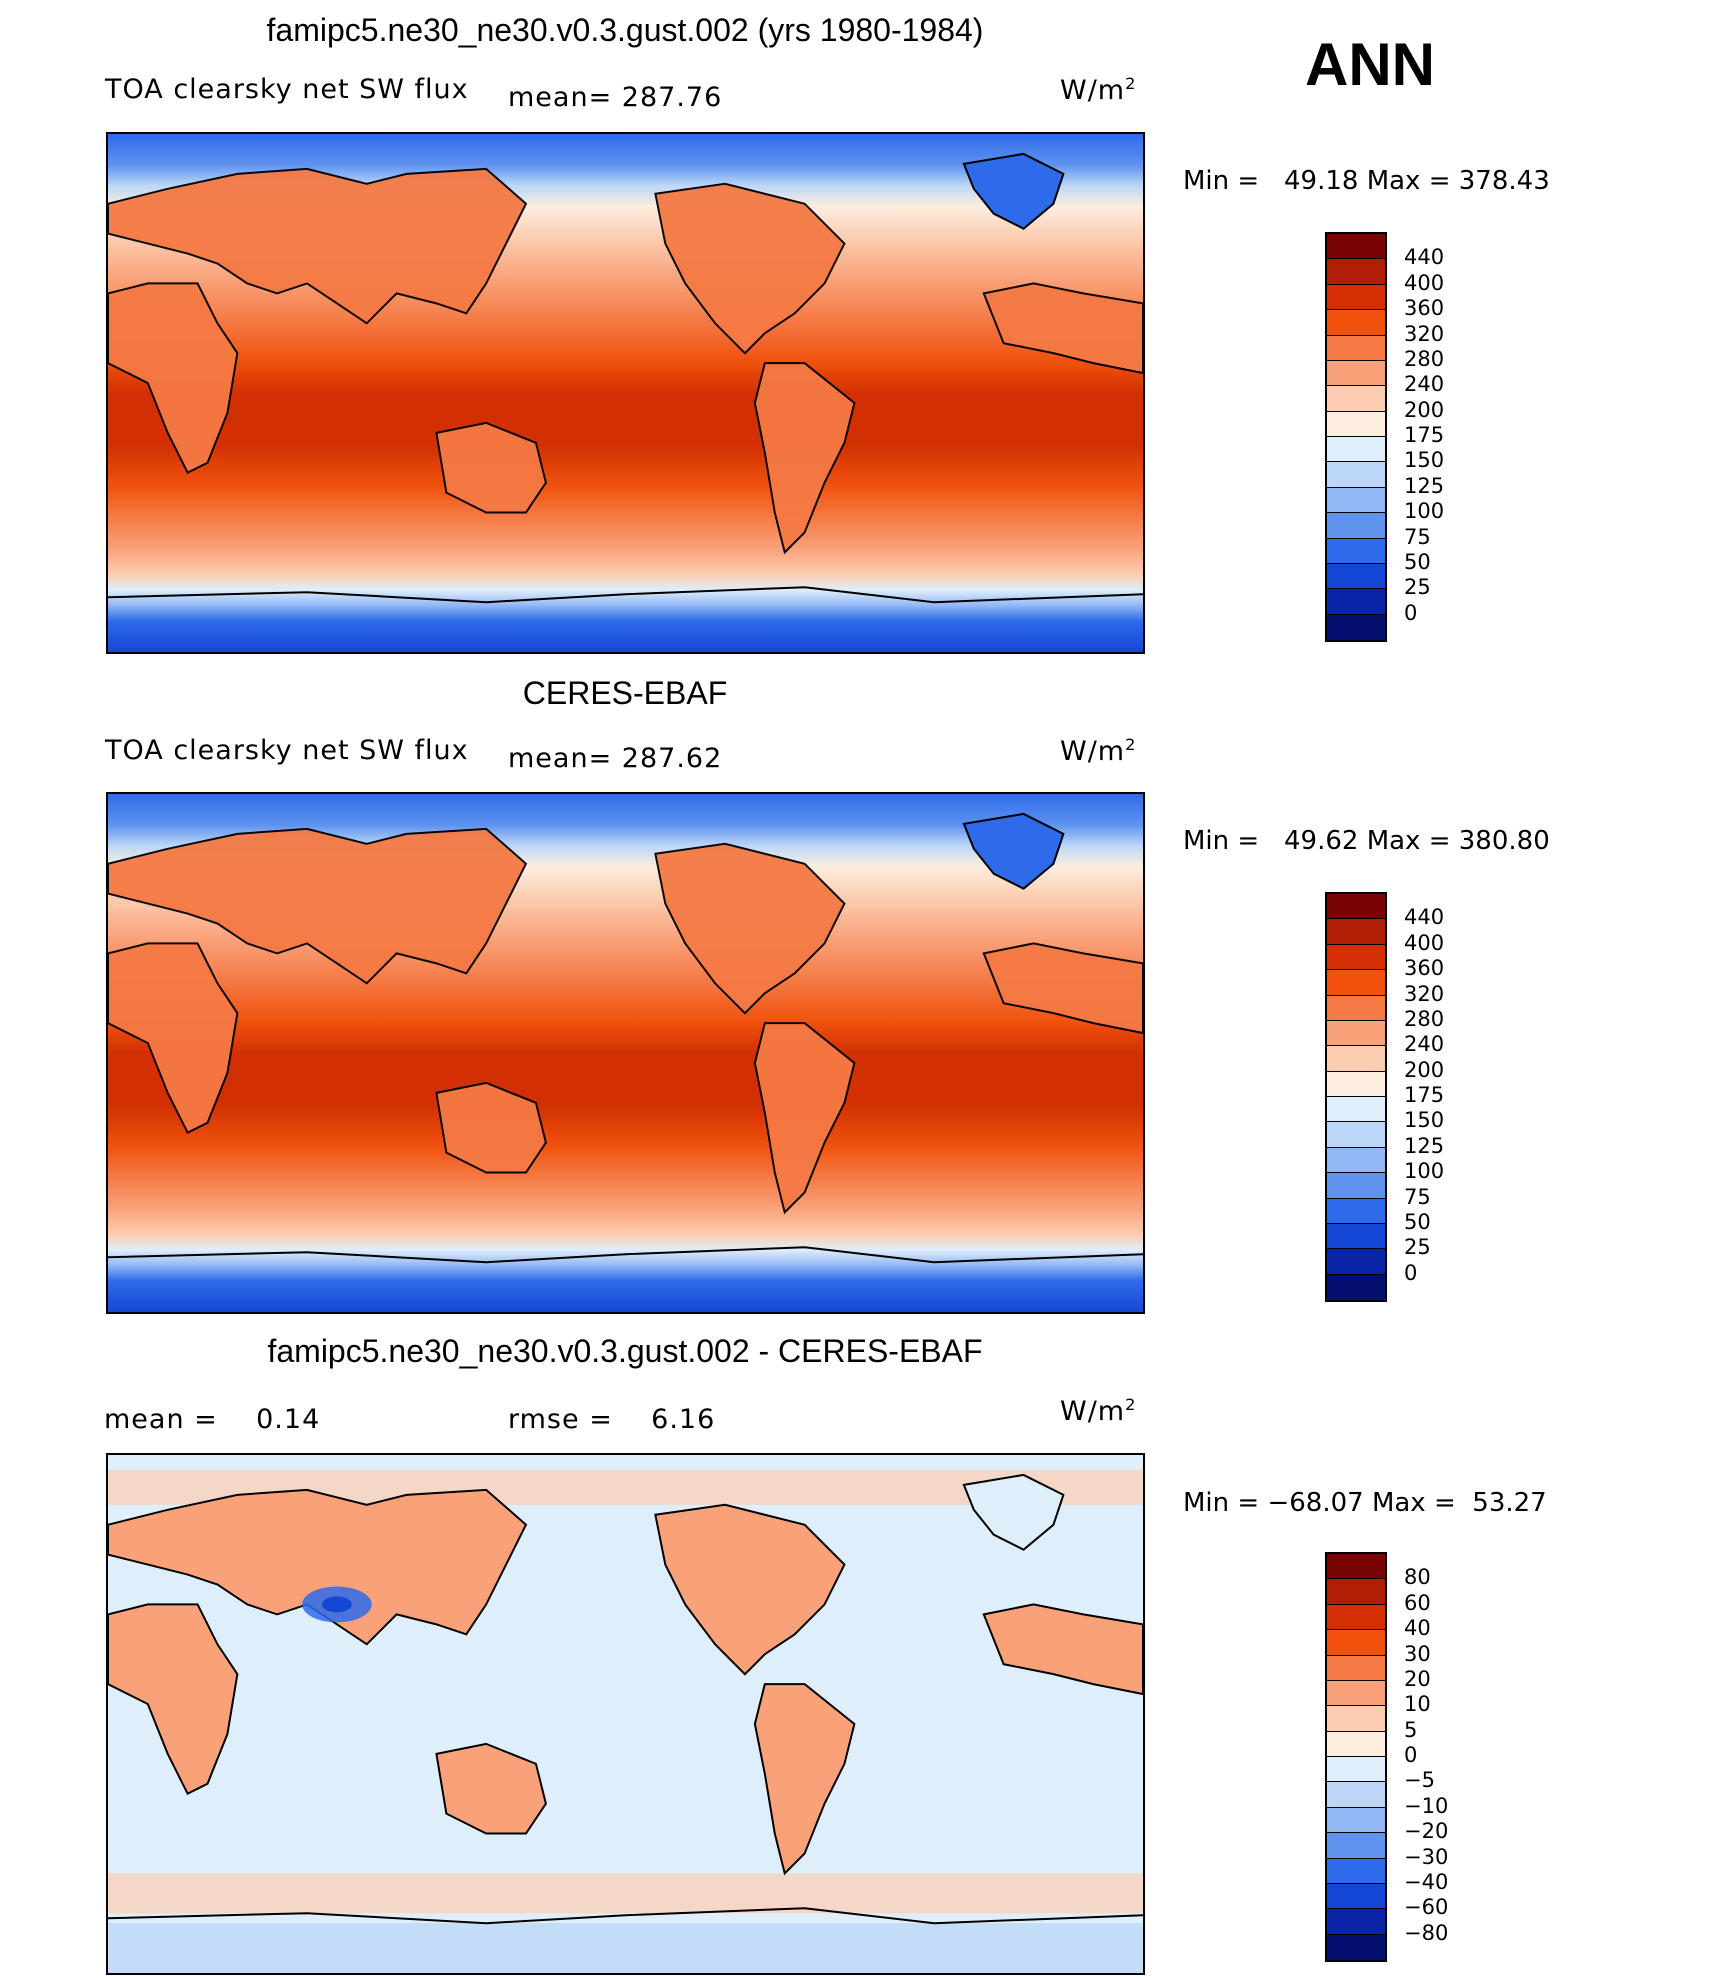 The width and height of the screenshot is (1710, 1979). I want to click on rmse-value-diff: 6.16, so click(683, 1419).